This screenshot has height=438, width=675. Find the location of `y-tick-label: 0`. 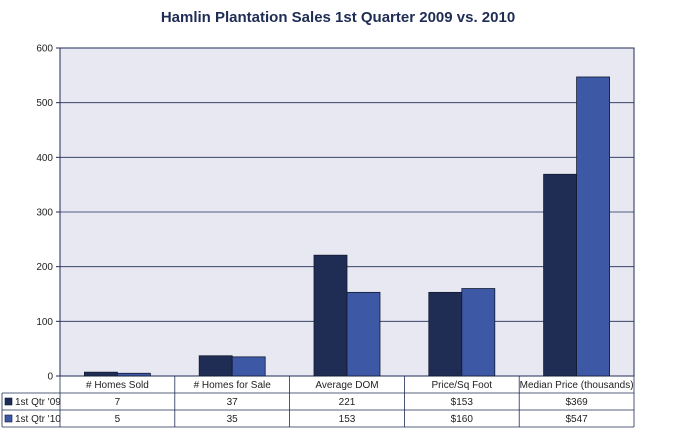

y-tick-label: 0 is located at coordinates (50, 377).